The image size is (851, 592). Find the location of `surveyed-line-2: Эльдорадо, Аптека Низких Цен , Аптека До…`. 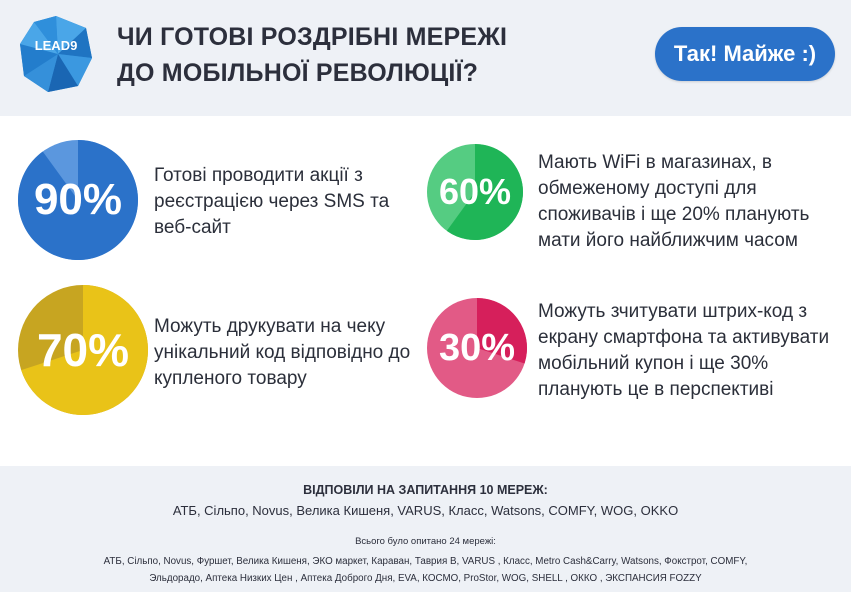

surveyed-line-2: Эльдорадо, Аптека Низких Цен , Аптека До… is located at coordinates (425, 578).